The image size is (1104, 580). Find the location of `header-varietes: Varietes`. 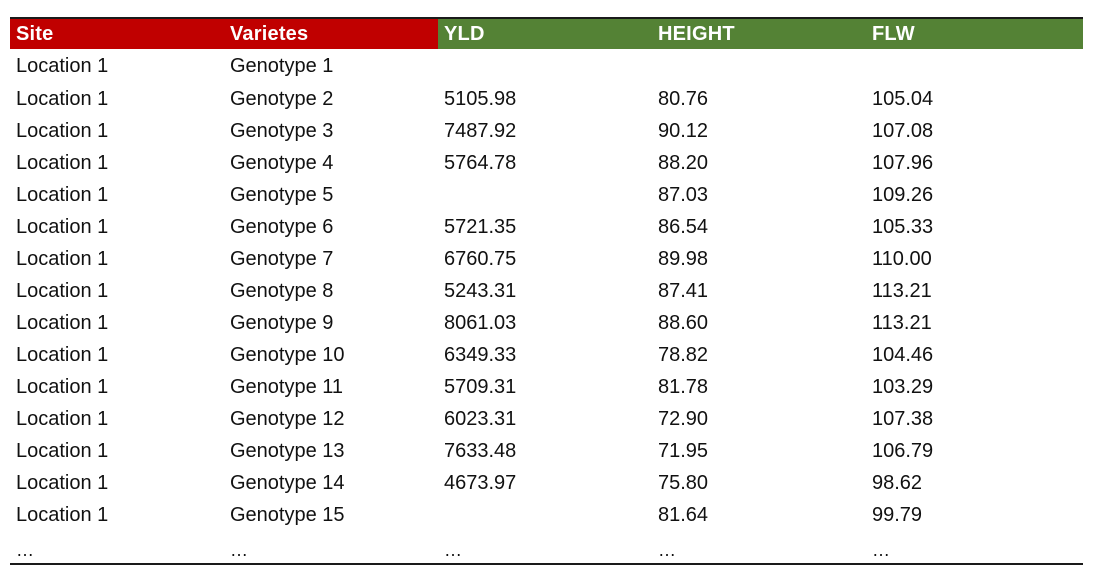

header-varietes: Varietes is located at coordinates (331, 34).